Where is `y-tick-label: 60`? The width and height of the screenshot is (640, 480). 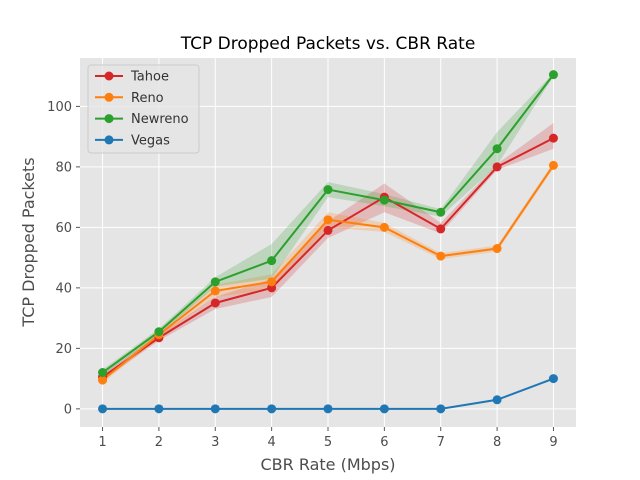
y-tick-label: 60 is located at coordinates (63, 228).